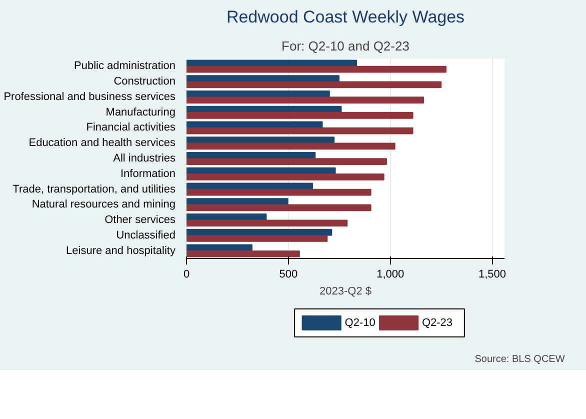 This screenshot has height=419, width=586. I want to click on x-tick-label: 1,000, so click(390, 274).